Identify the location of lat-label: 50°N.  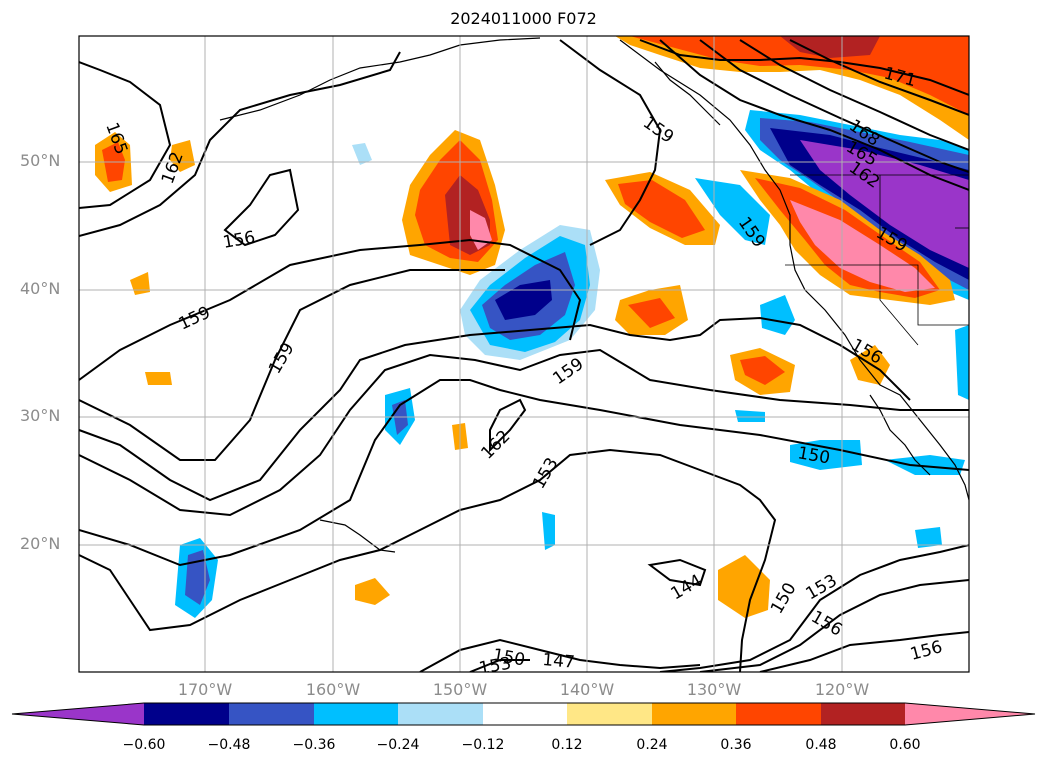
(40, 160).